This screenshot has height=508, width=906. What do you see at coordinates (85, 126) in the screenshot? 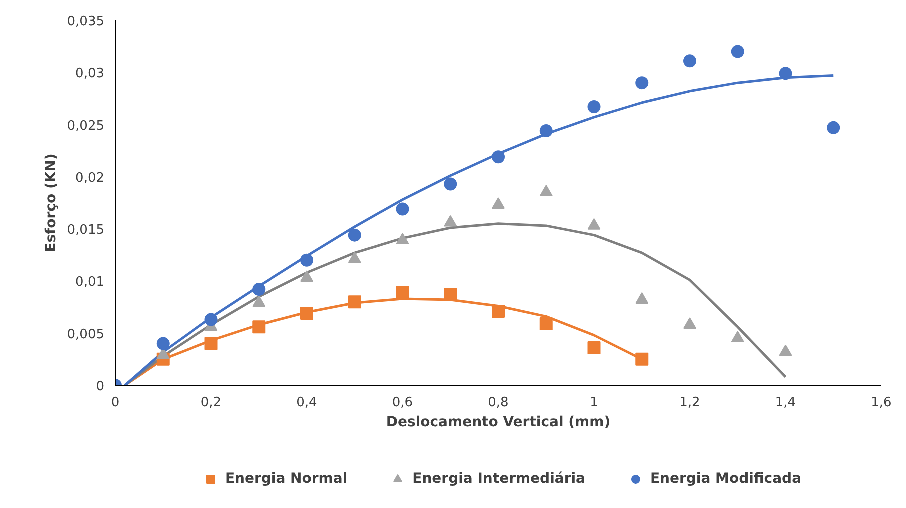
I see `y-tick-label: 0,025` at bounding box center [85, 126].